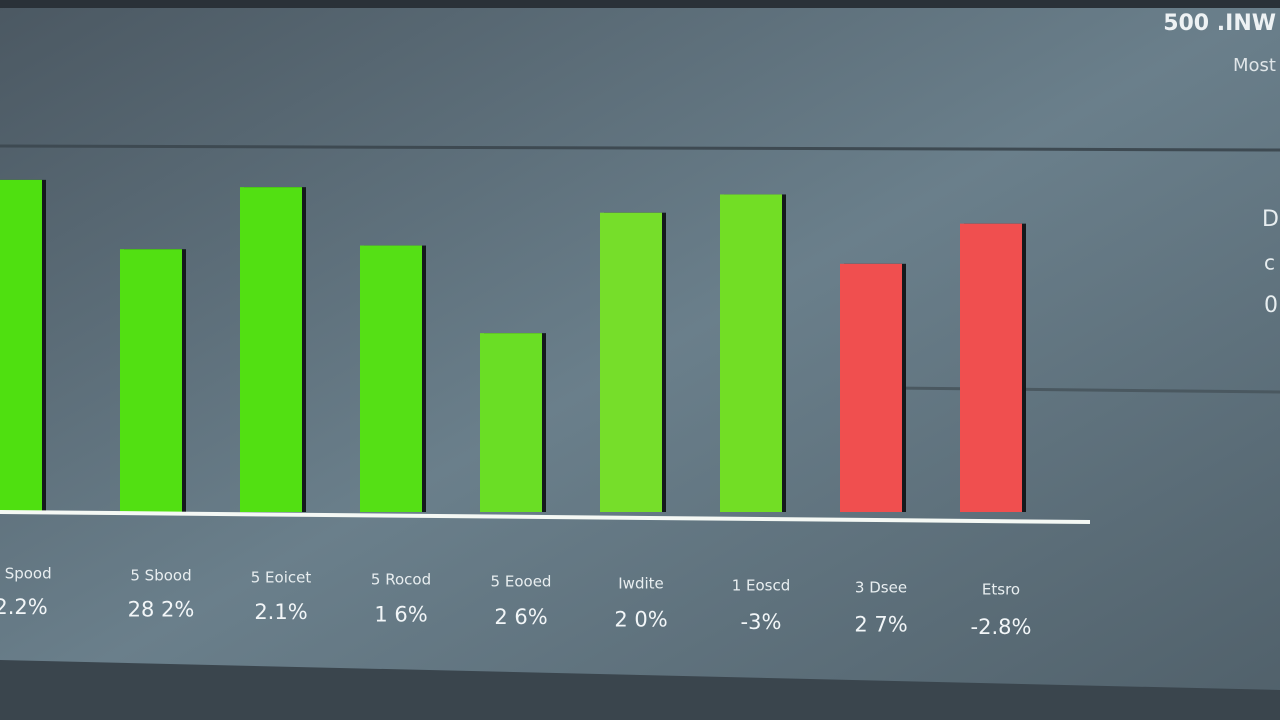  What do you see at coordinates (26, 574) in the screenshot?
I see `bar-label: 5 Spood` at bounding box center [26, 574].